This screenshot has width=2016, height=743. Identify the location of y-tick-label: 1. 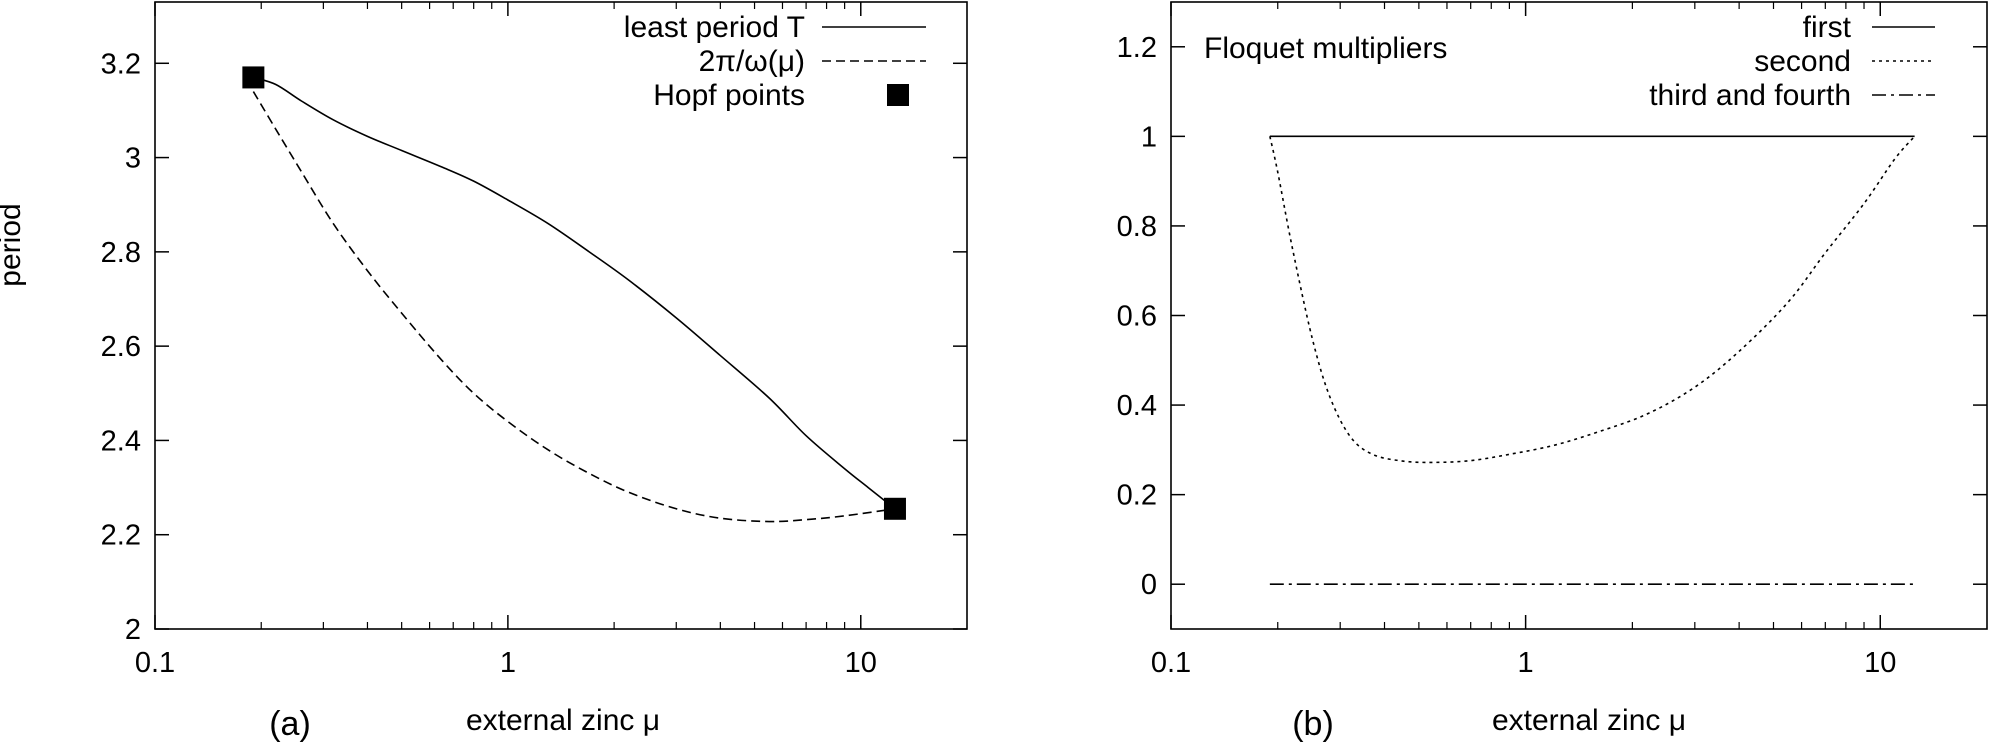
(1149, 137).